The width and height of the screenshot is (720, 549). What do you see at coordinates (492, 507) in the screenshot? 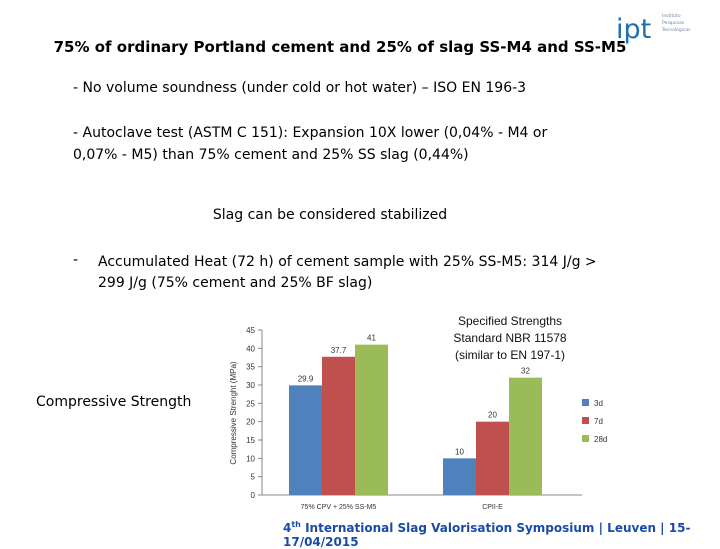
I see `x-category-label: CPII-E` at bounding box center [492, 507].